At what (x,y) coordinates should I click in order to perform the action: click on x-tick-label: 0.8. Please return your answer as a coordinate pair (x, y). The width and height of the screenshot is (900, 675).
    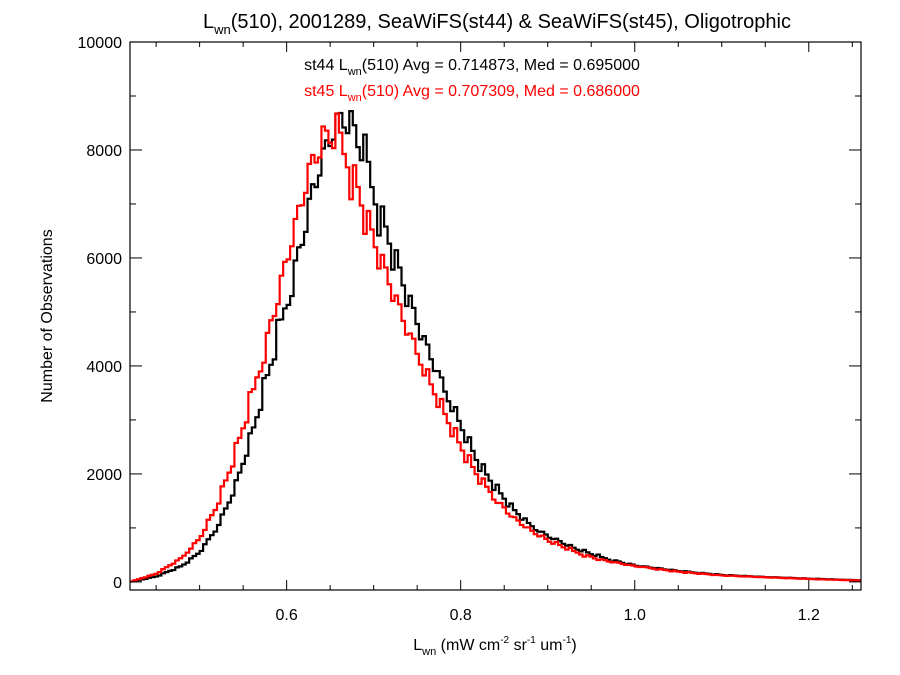
    Looking at the image, I should click on (461, 615).